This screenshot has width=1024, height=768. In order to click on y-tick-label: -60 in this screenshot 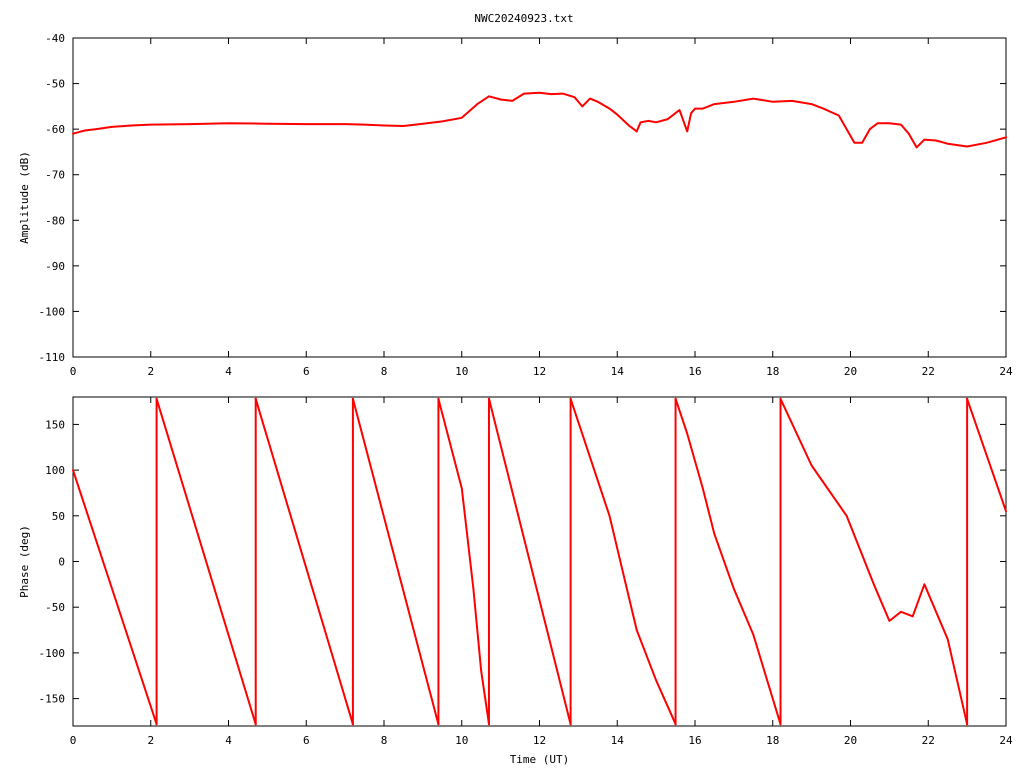, I will do `click(55, 129)`.